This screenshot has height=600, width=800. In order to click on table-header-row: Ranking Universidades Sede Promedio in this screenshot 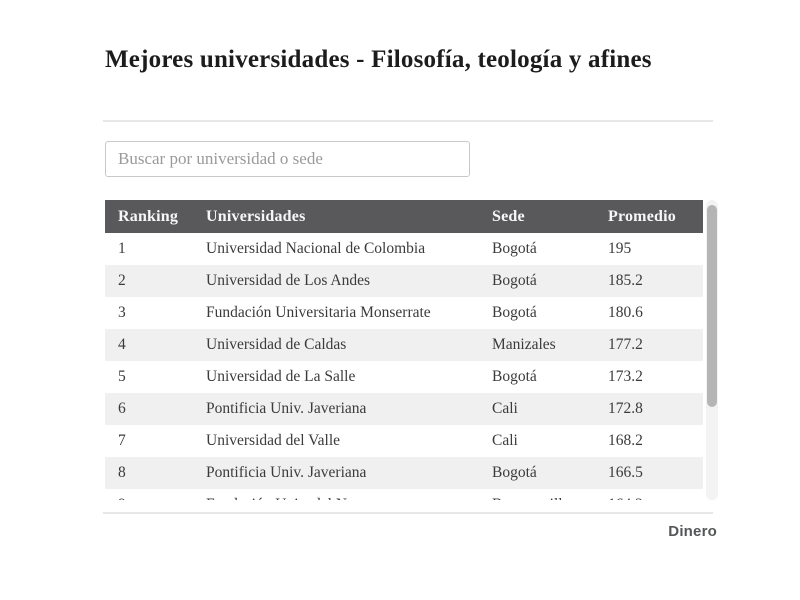, I will do `click(404, 216)`.